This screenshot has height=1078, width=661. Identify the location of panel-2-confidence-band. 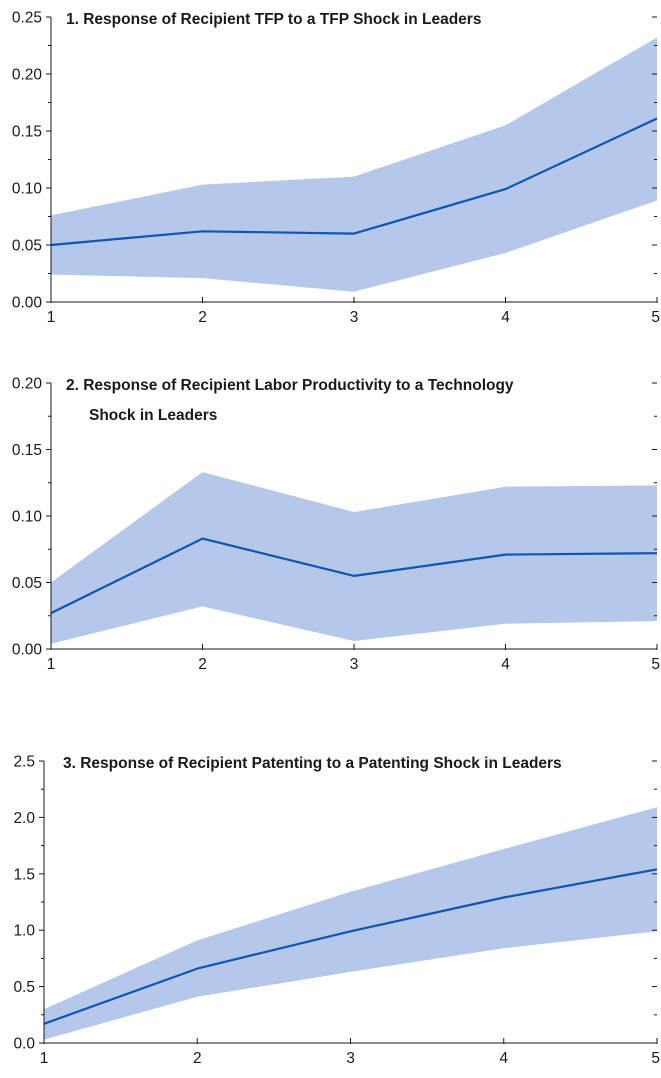
(354, 558).